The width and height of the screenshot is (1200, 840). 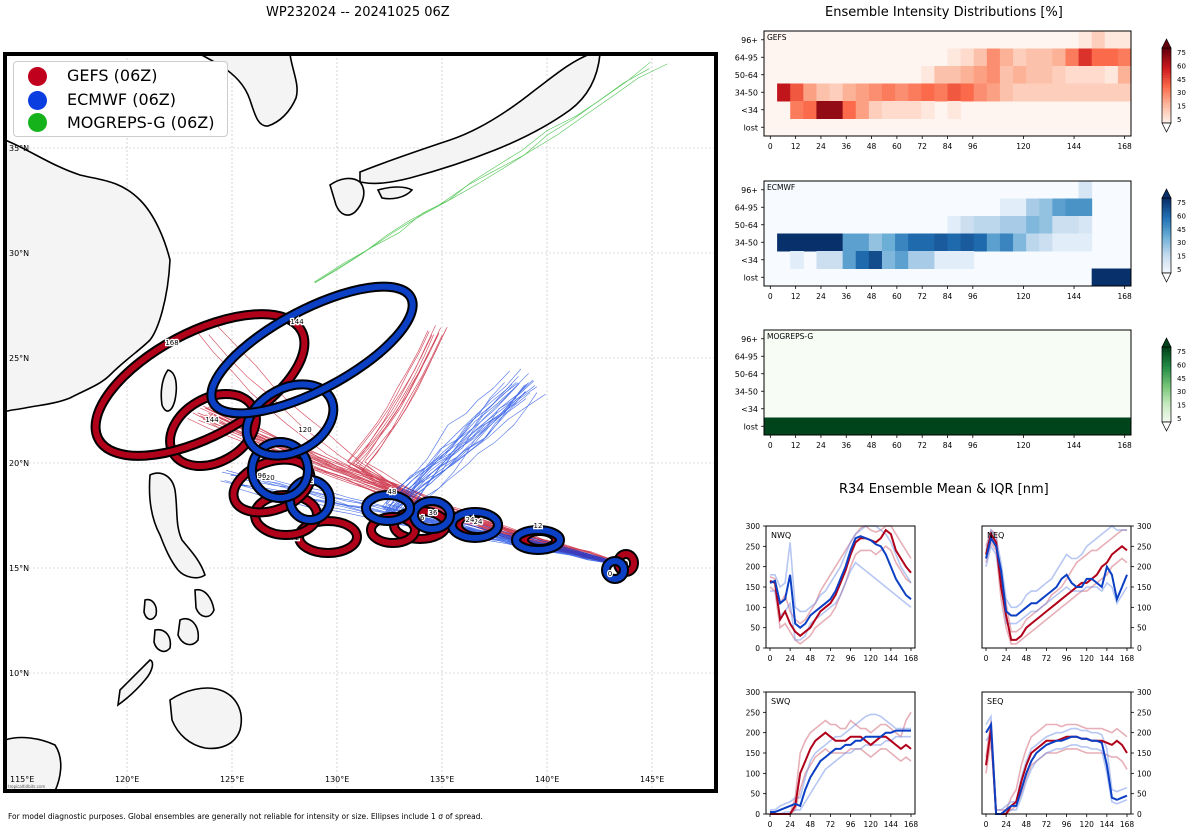 What do you see at coordinates (897, 296) in the screenshot?
I see `x-tick-label: 60` at bounding box center [897, 296].